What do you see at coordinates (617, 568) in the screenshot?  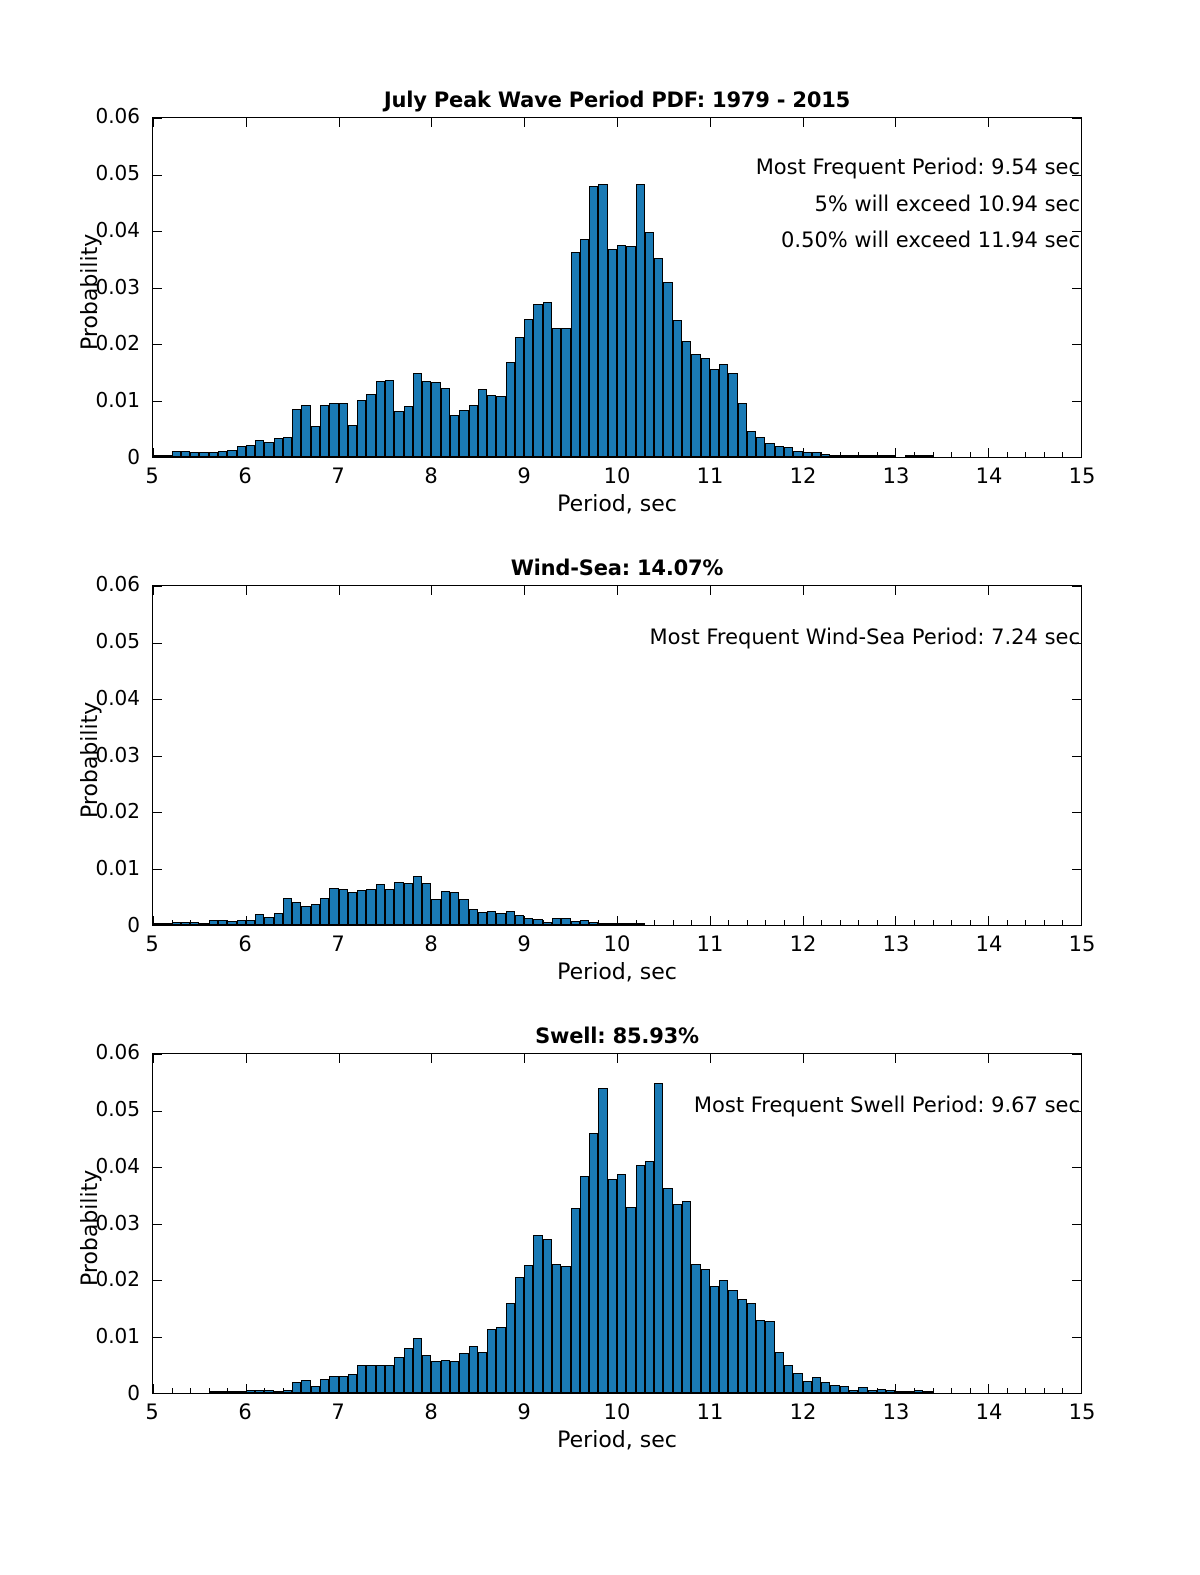 I see `panel-wind-sea-title: Wind-Sea: 14.07%` at bounding box center [617, 568].